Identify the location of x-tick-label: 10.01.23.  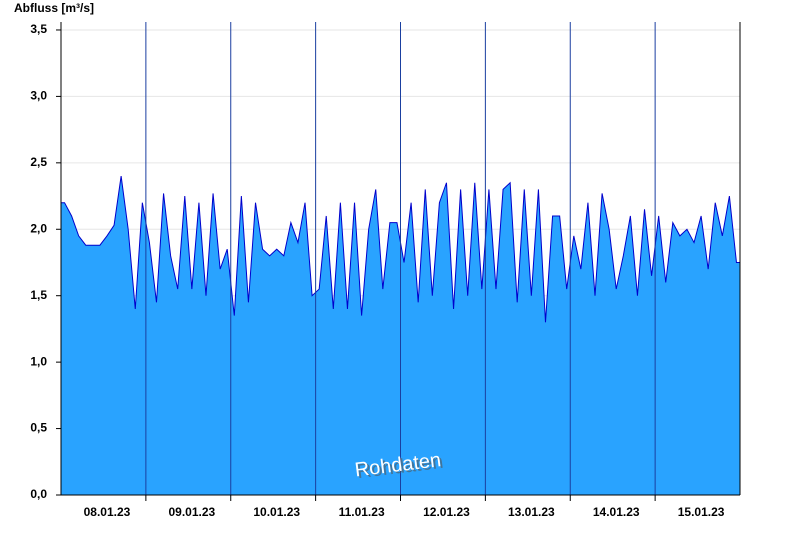
(276, 512).